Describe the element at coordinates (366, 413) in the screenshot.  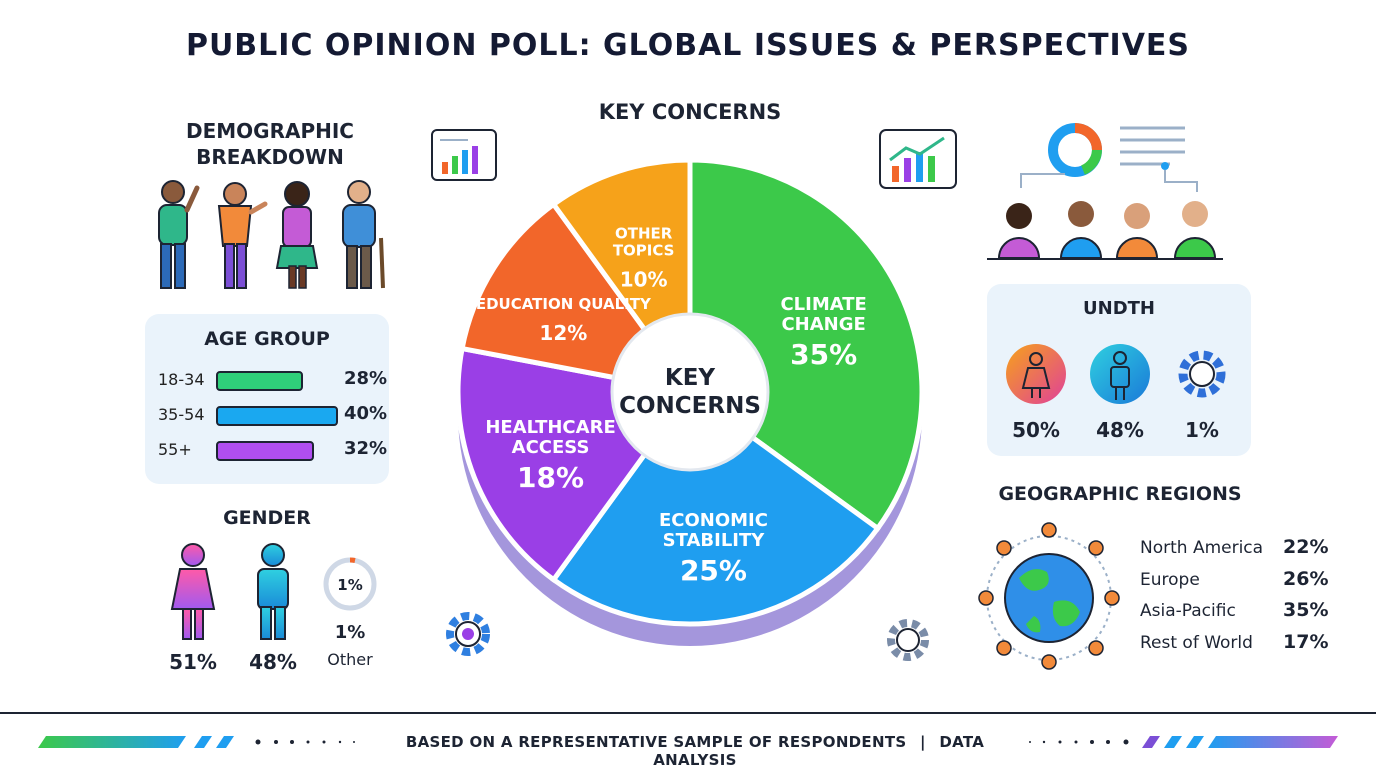
I see `age-value: 40%` at that location.